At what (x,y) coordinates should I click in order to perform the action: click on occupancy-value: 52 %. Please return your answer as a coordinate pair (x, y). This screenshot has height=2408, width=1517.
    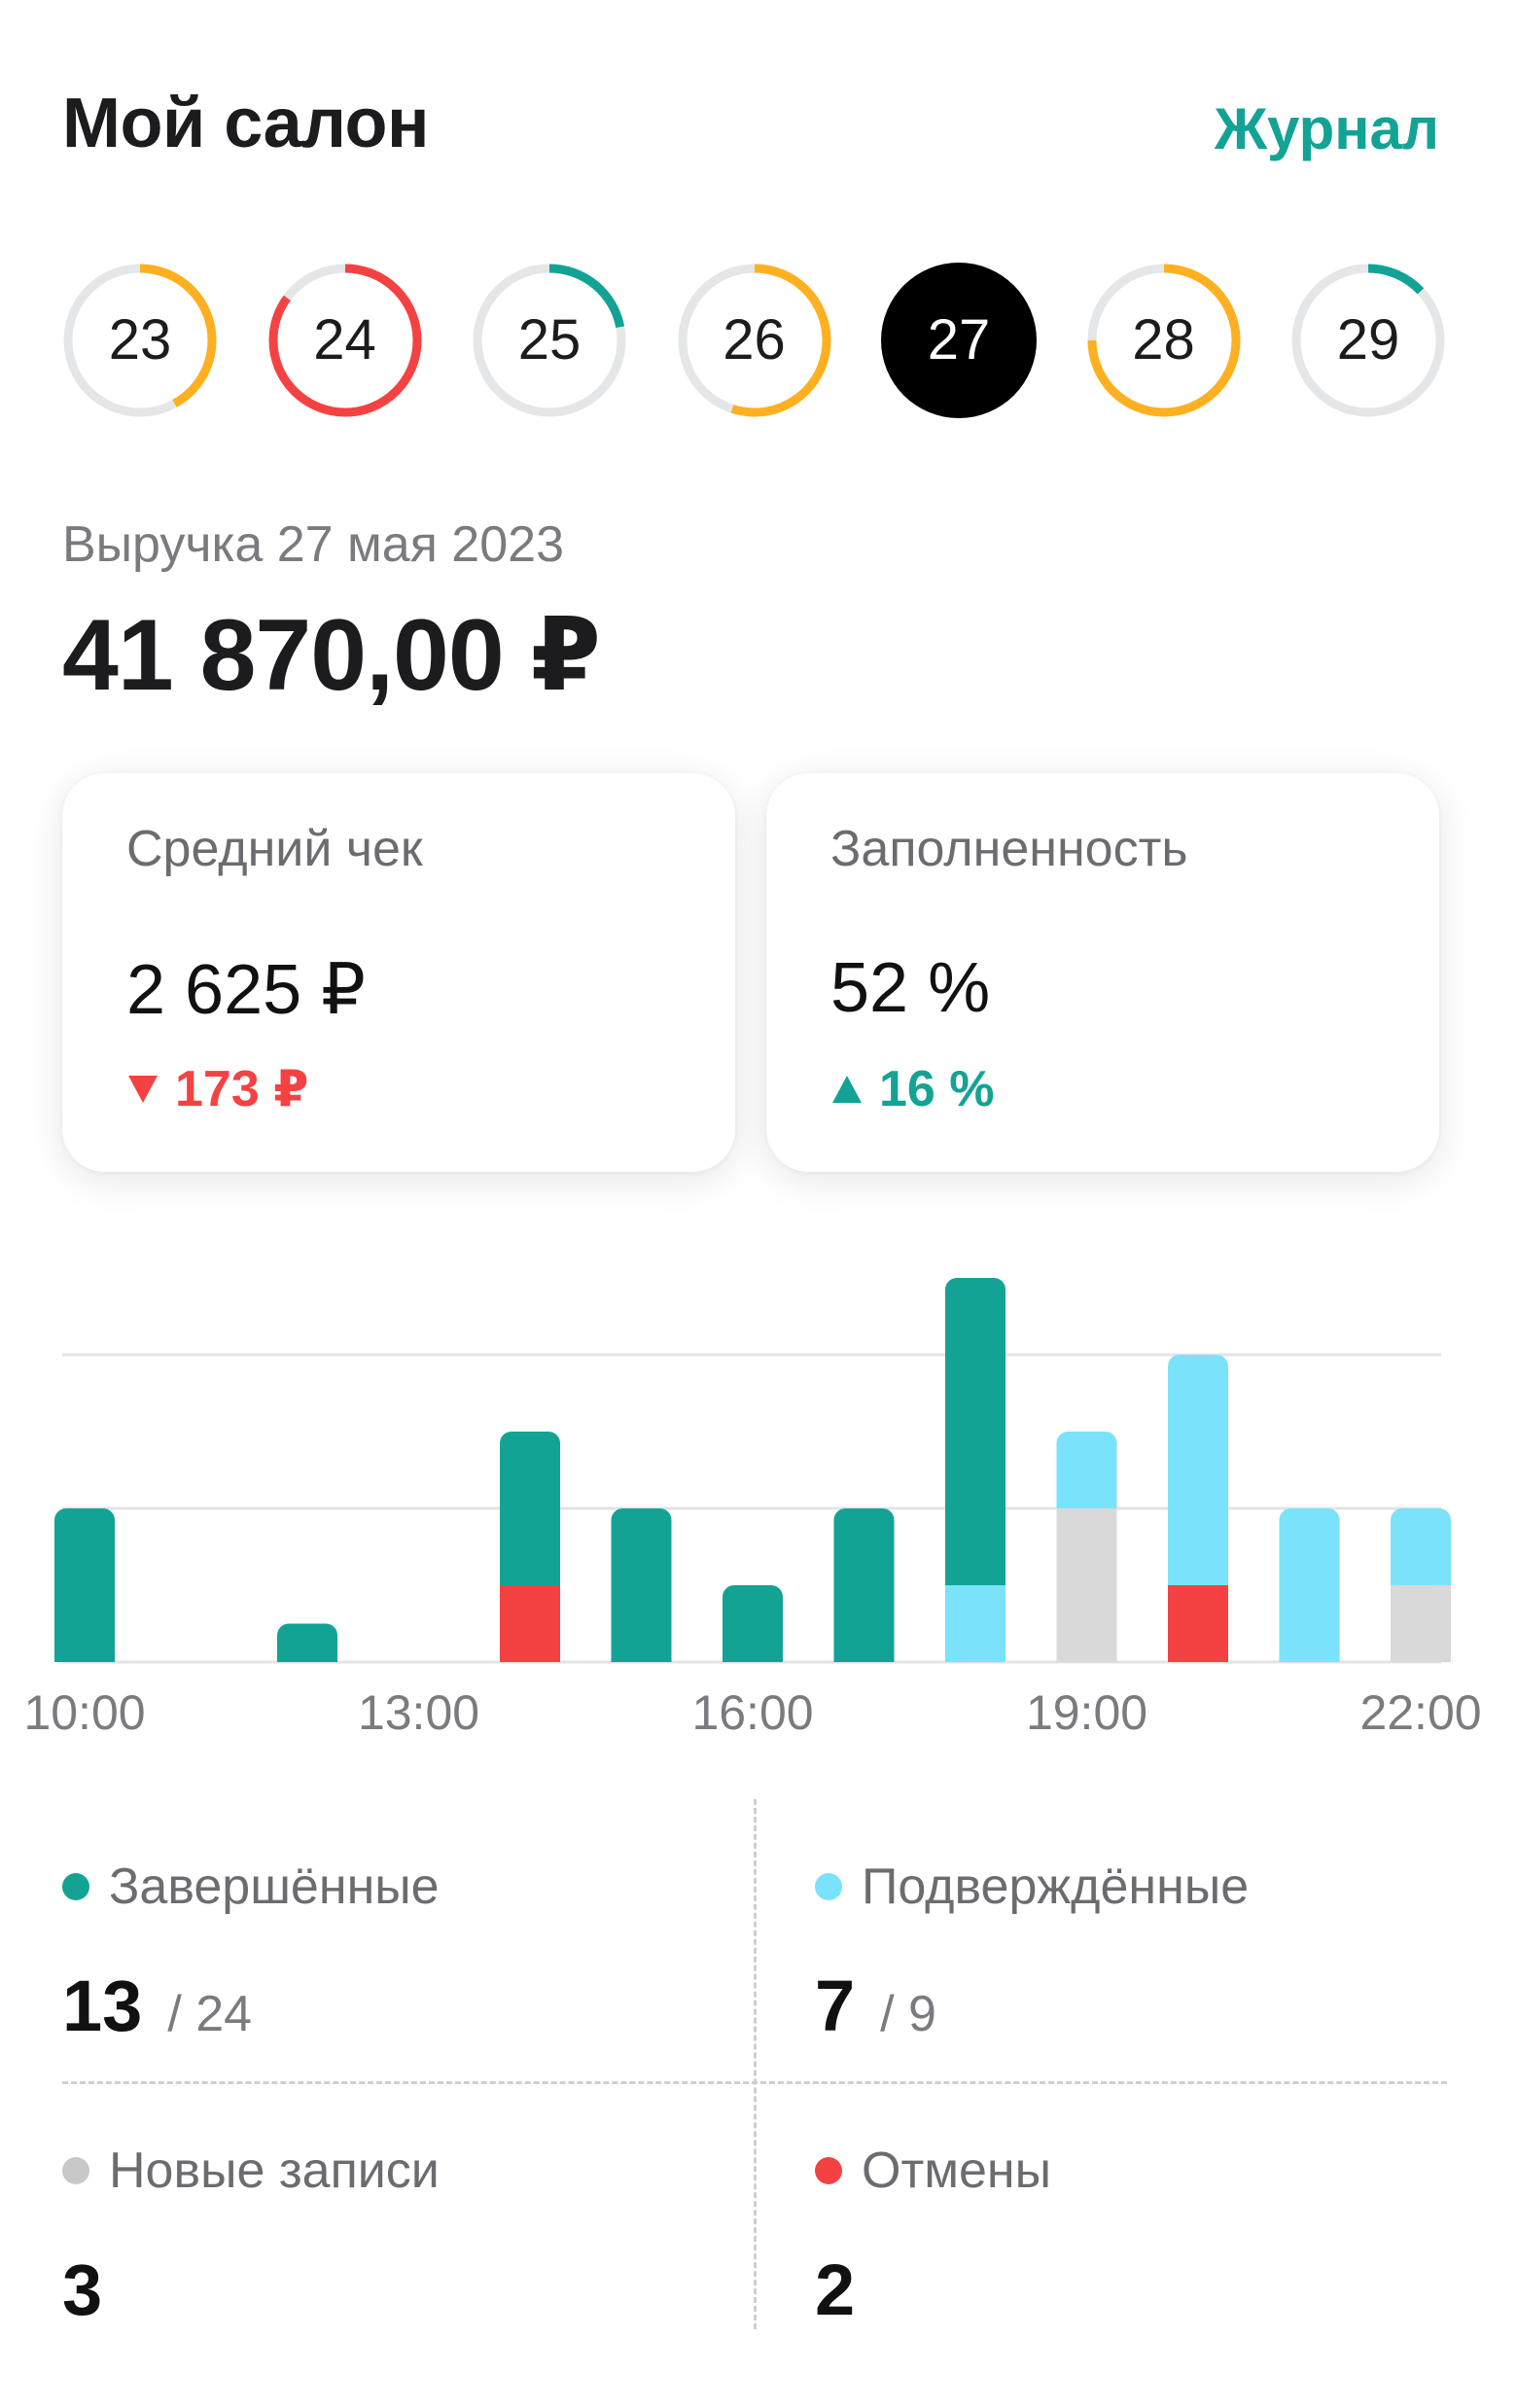
    Looking at the image, I should click on (910, 988).